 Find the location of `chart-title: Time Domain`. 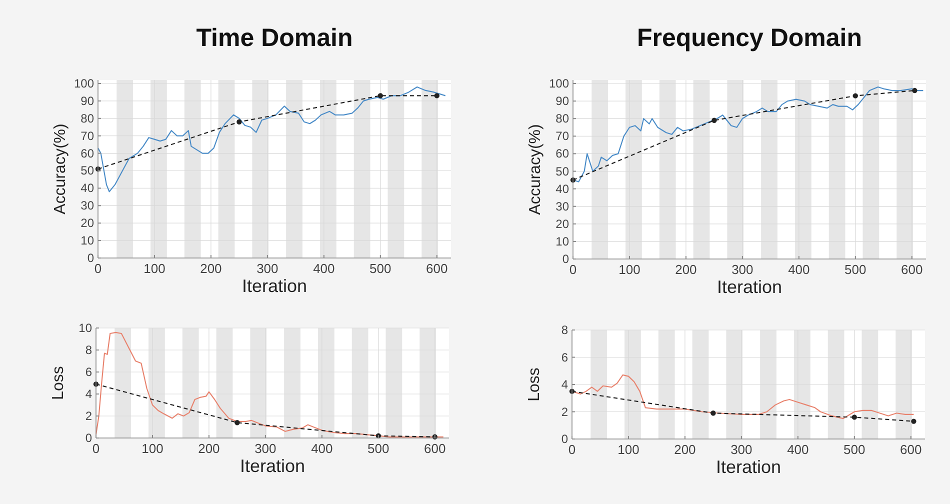

chart-title: Time Domain is located at coordinates (274, 38).